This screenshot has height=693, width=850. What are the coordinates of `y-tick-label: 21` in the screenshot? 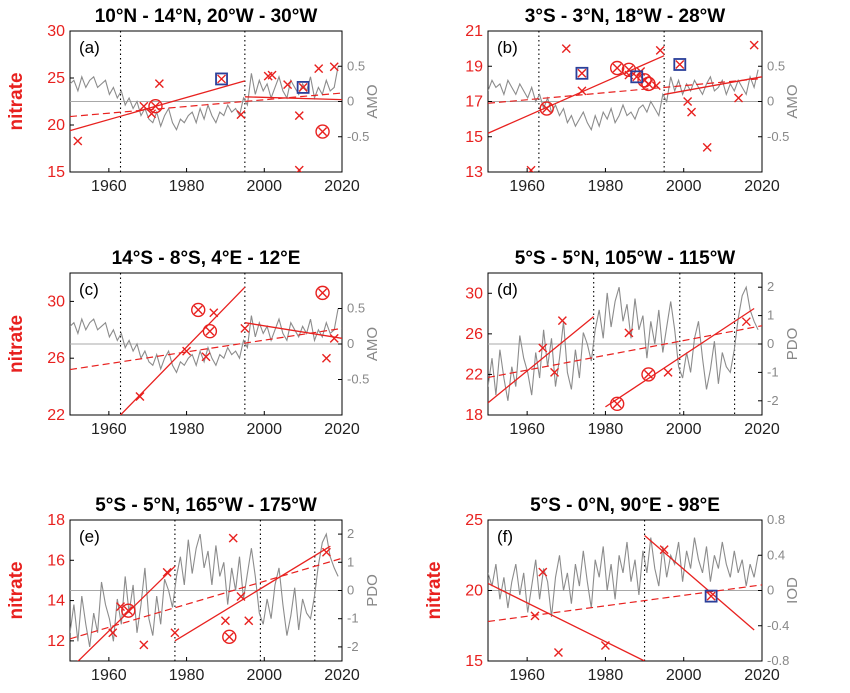 It's located at (474, 31).